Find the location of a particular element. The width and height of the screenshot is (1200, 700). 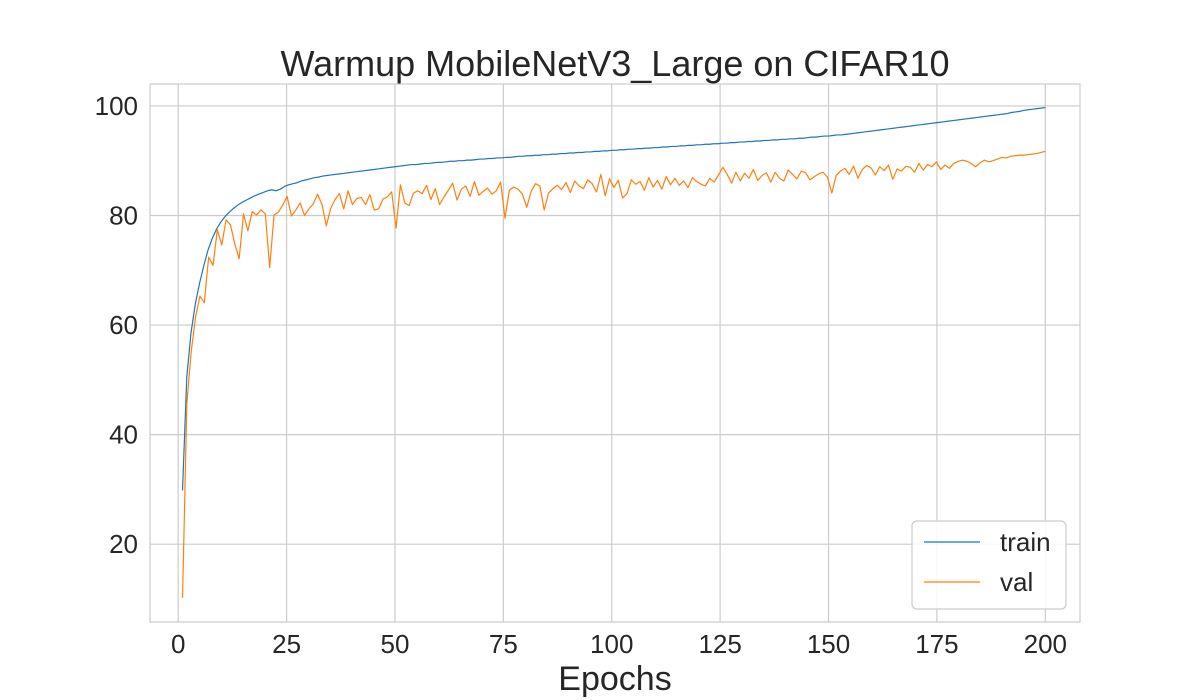

legend-box is located at coordinates (989, 565).